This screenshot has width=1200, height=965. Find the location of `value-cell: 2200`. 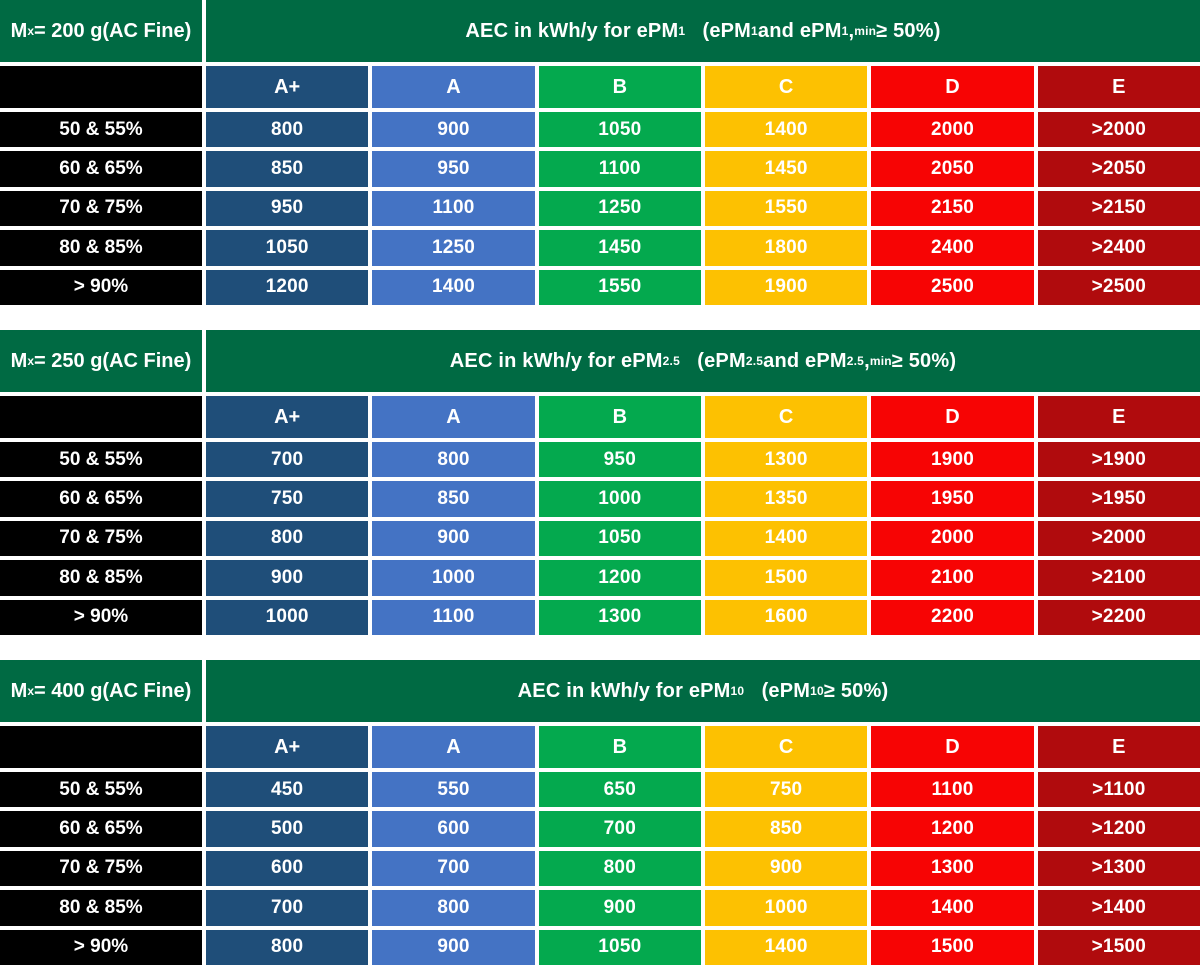

value-cell: 2200 is located at coordinates (952, 617).